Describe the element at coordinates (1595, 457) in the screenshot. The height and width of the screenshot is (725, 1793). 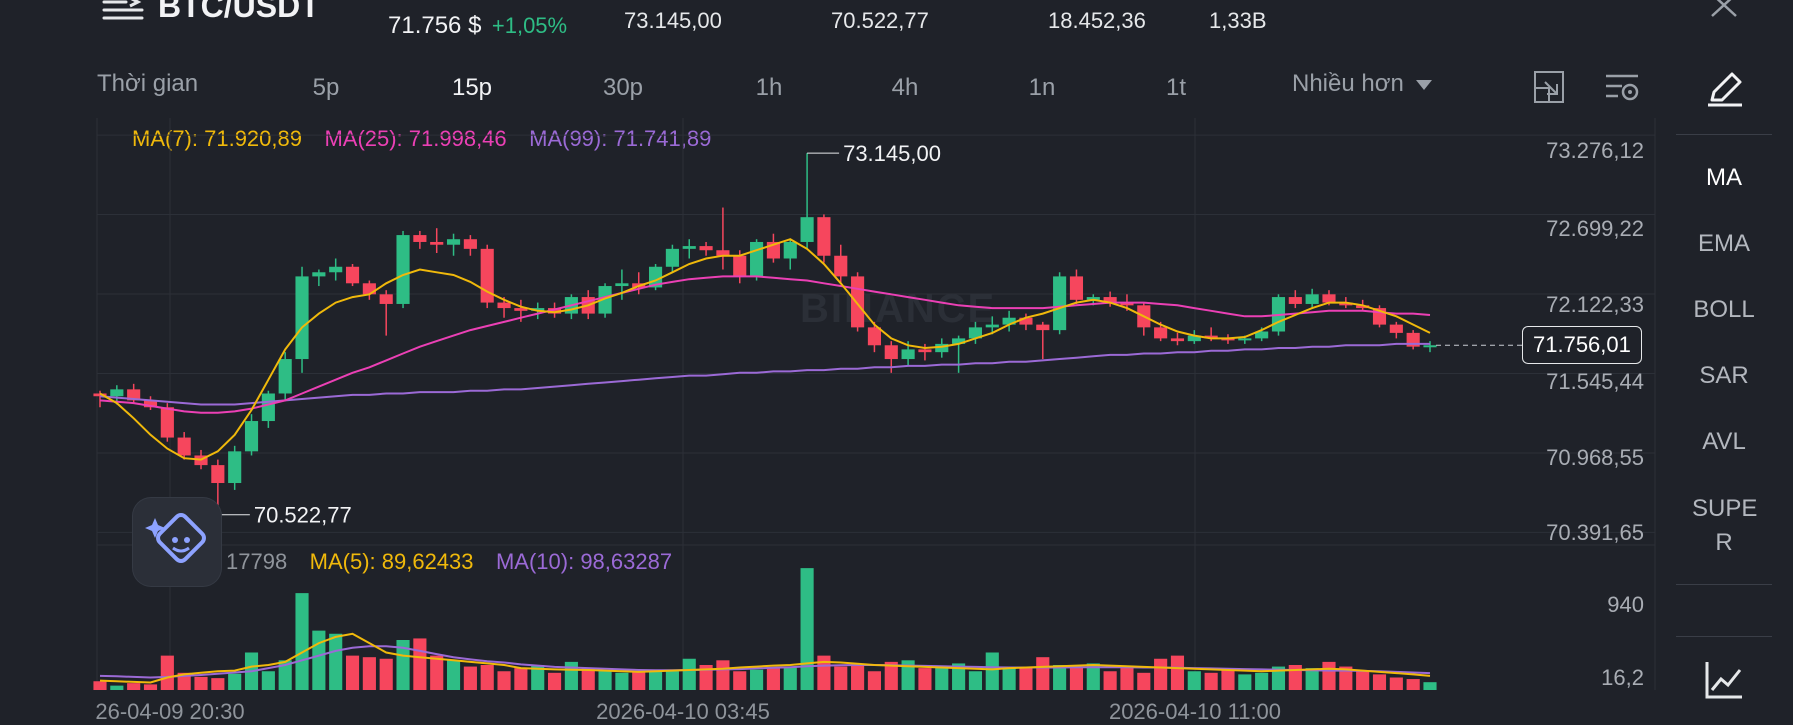
I see `price-tick-4: 70.968,55` at that location.